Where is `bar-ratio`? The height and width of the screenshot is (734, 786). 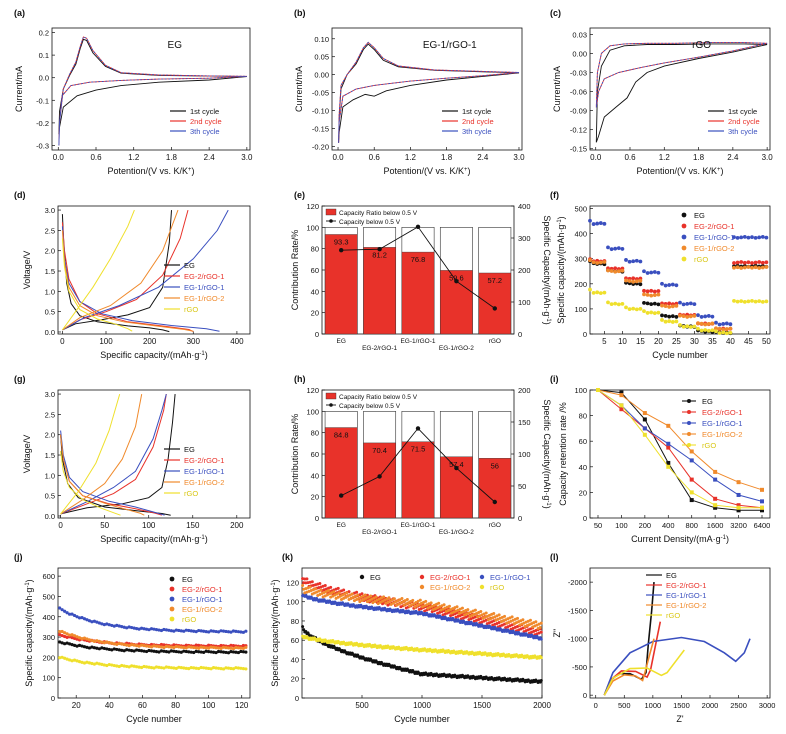 bar-ratio is located at coordinates (495, 303).